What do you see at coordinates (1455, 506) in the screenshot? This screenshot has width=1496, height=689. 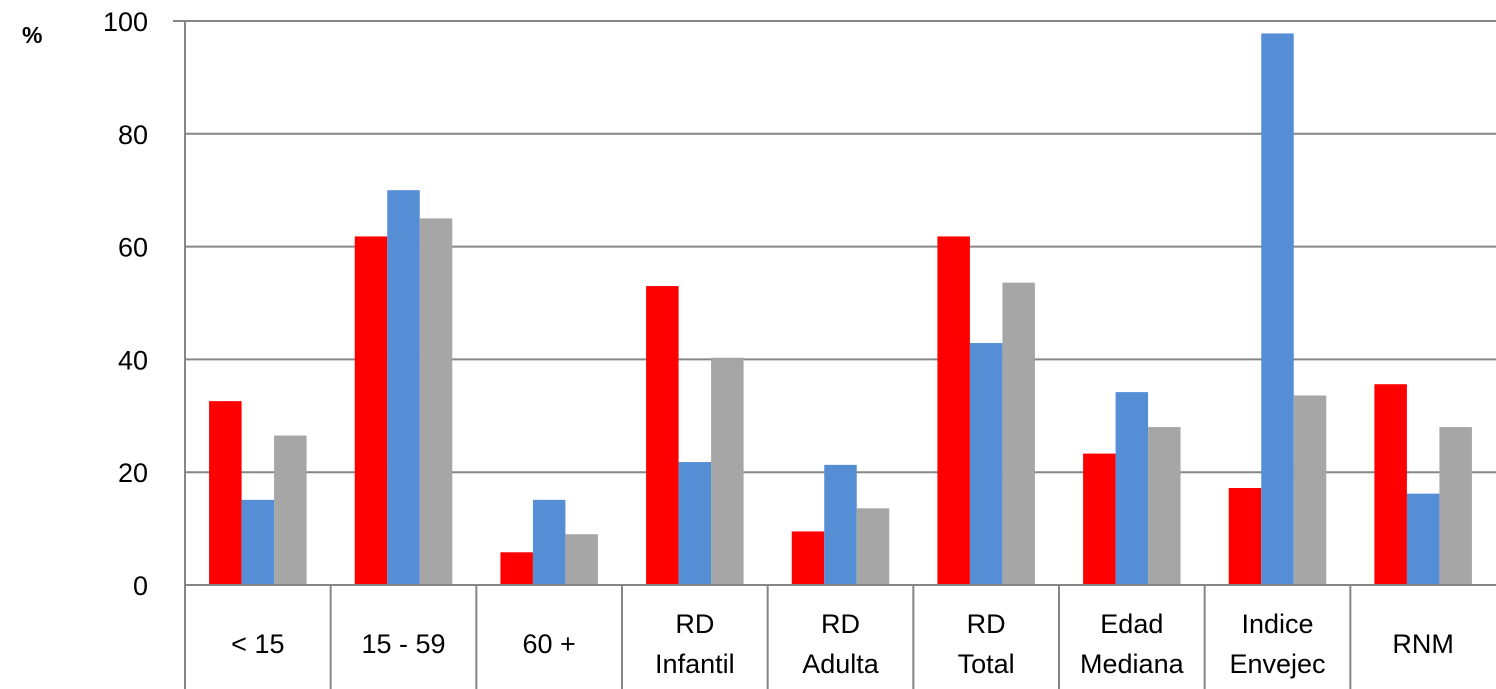 I see `bar-series3-cat9` at bounding box center [1455, 506].